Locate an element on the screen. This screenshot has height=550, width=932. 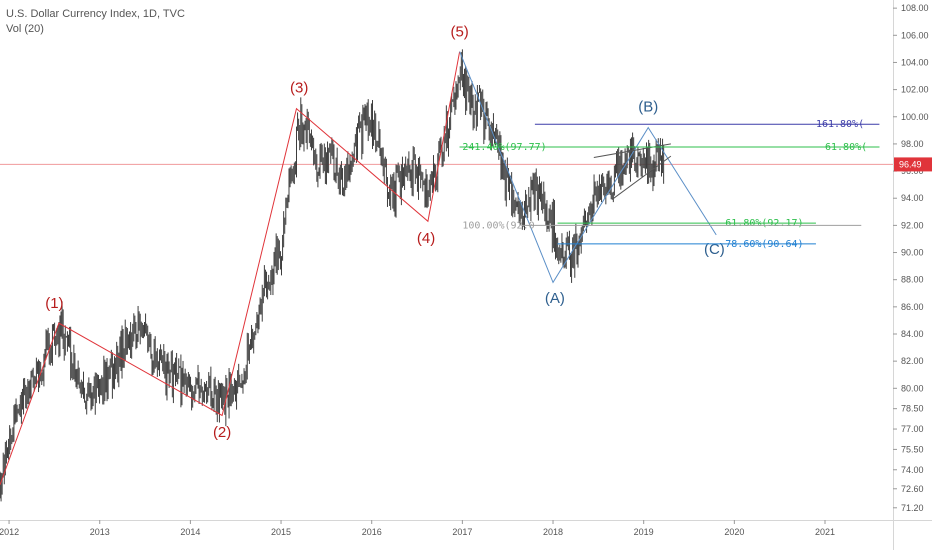
time-tick-label: 2017 is located at coordinates (462, 532).